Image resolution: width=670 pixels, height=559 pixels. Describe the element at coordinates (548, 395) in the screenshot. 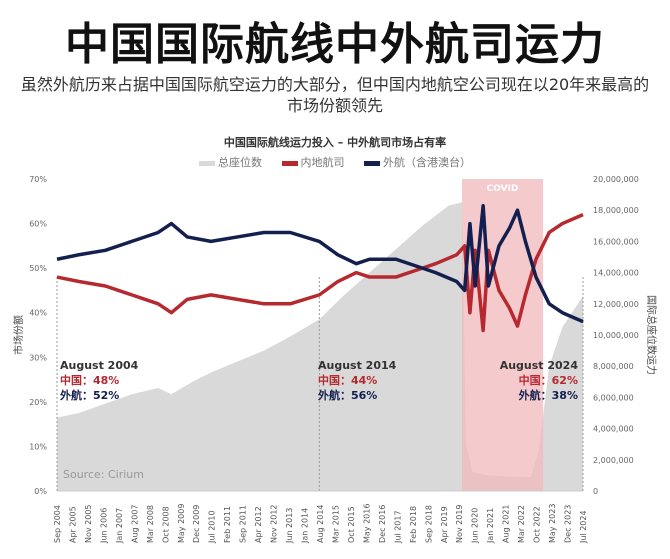

I see `annotation-foreign: 外航：38%` at that location.